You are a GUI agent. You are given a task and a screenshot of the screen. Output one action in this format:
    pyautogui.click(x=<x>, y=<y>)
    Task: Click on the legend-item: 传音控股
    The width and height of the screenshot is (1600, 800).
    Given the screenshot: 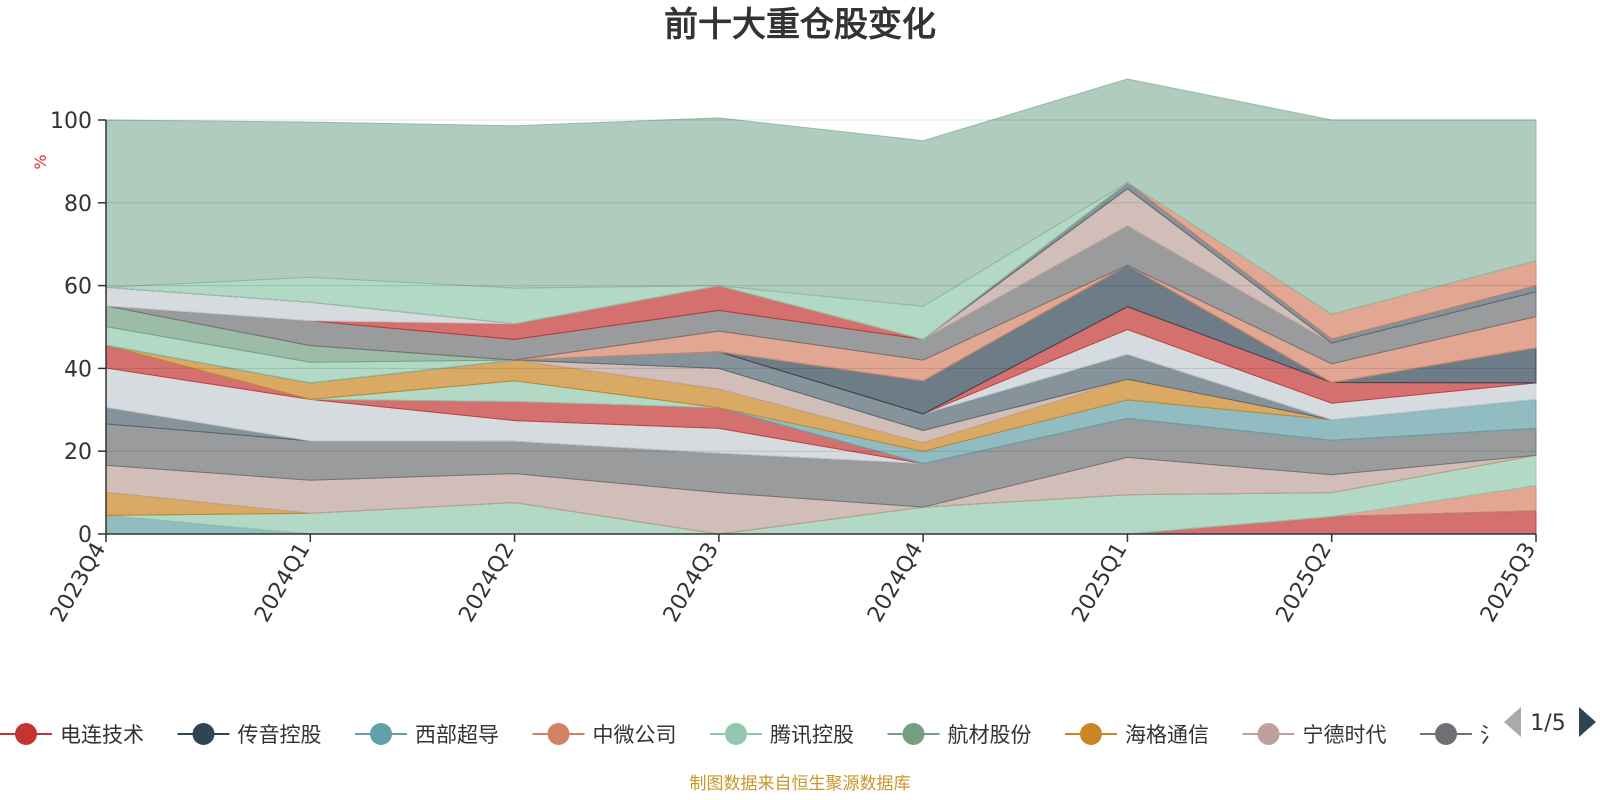 What is the action you would take?
    pyautogui.click(x=249, y=735)
    